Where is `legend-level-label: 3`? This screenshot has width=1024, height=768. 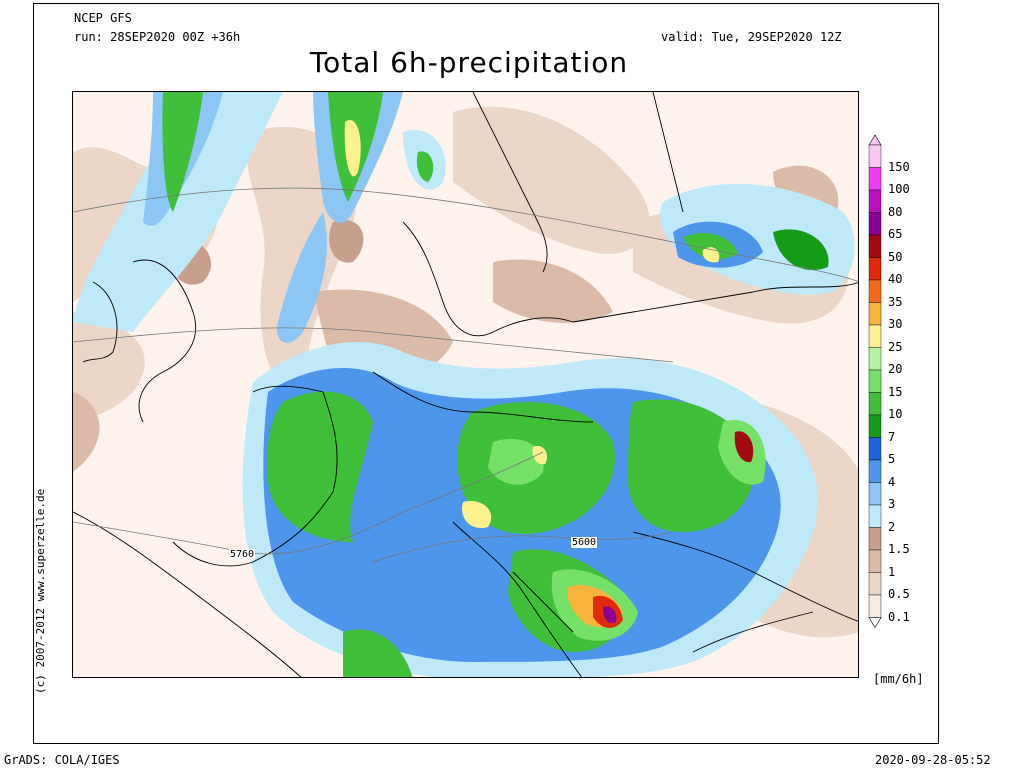 legend-level-label: 3 is located at coordinates (892, 504).